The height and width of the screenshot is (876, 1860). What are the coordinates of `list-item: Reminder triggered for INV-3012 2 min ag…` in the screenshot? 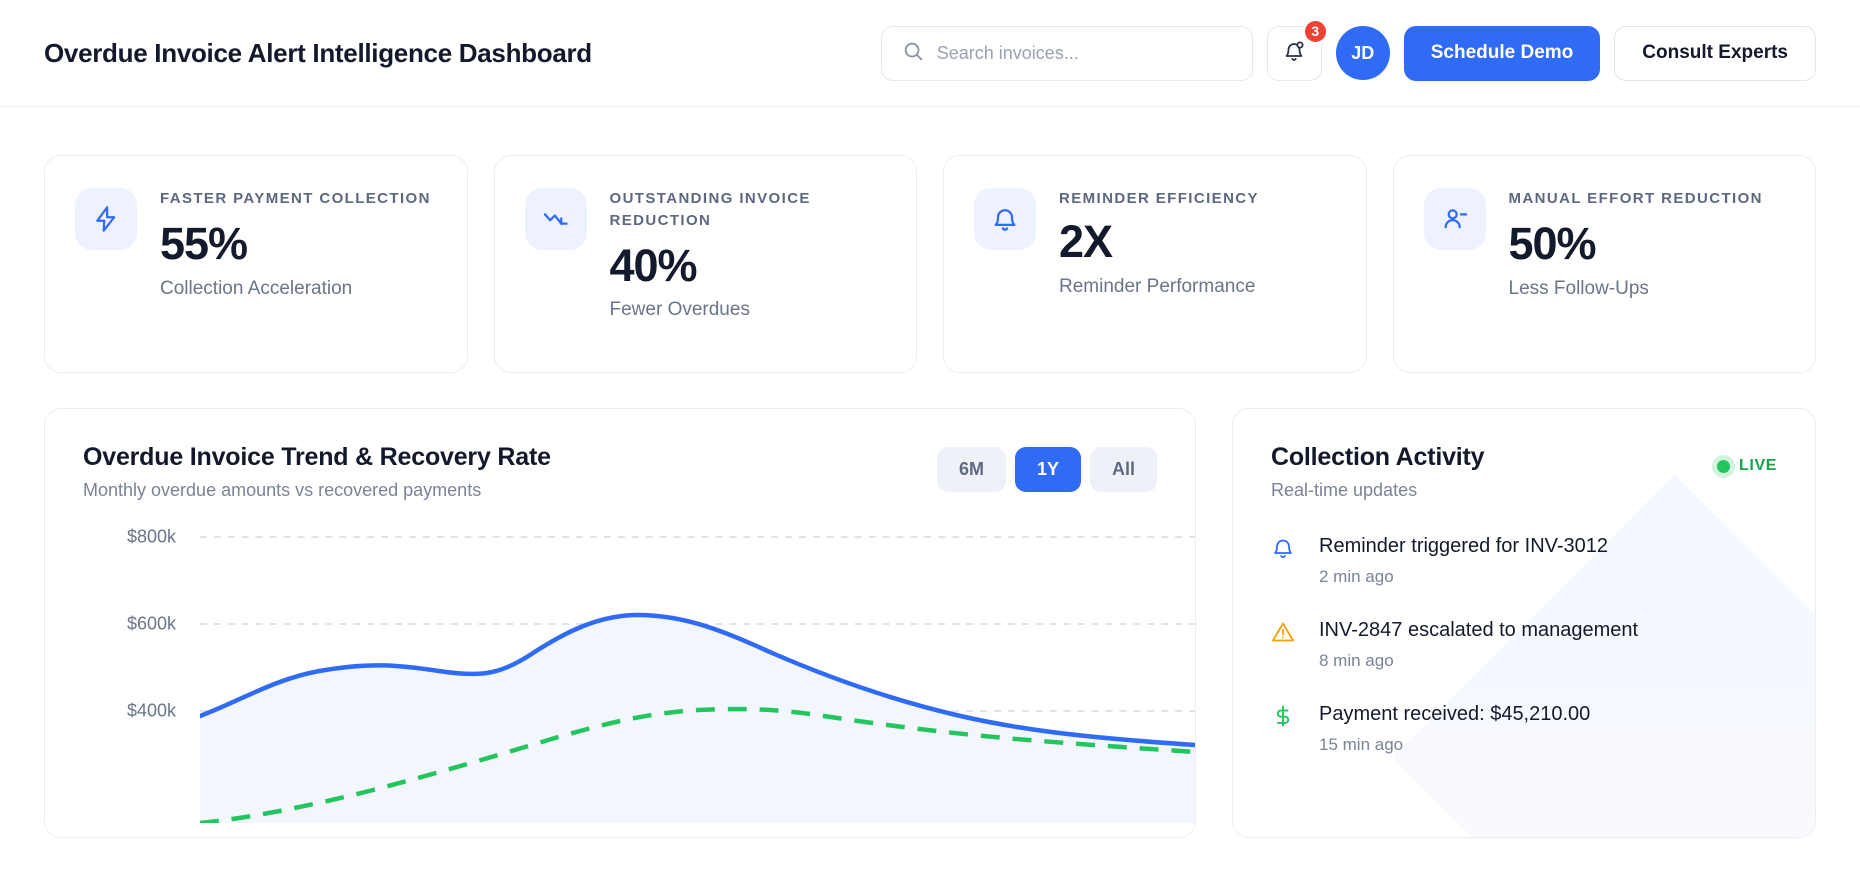 It's located at (1524, 560).